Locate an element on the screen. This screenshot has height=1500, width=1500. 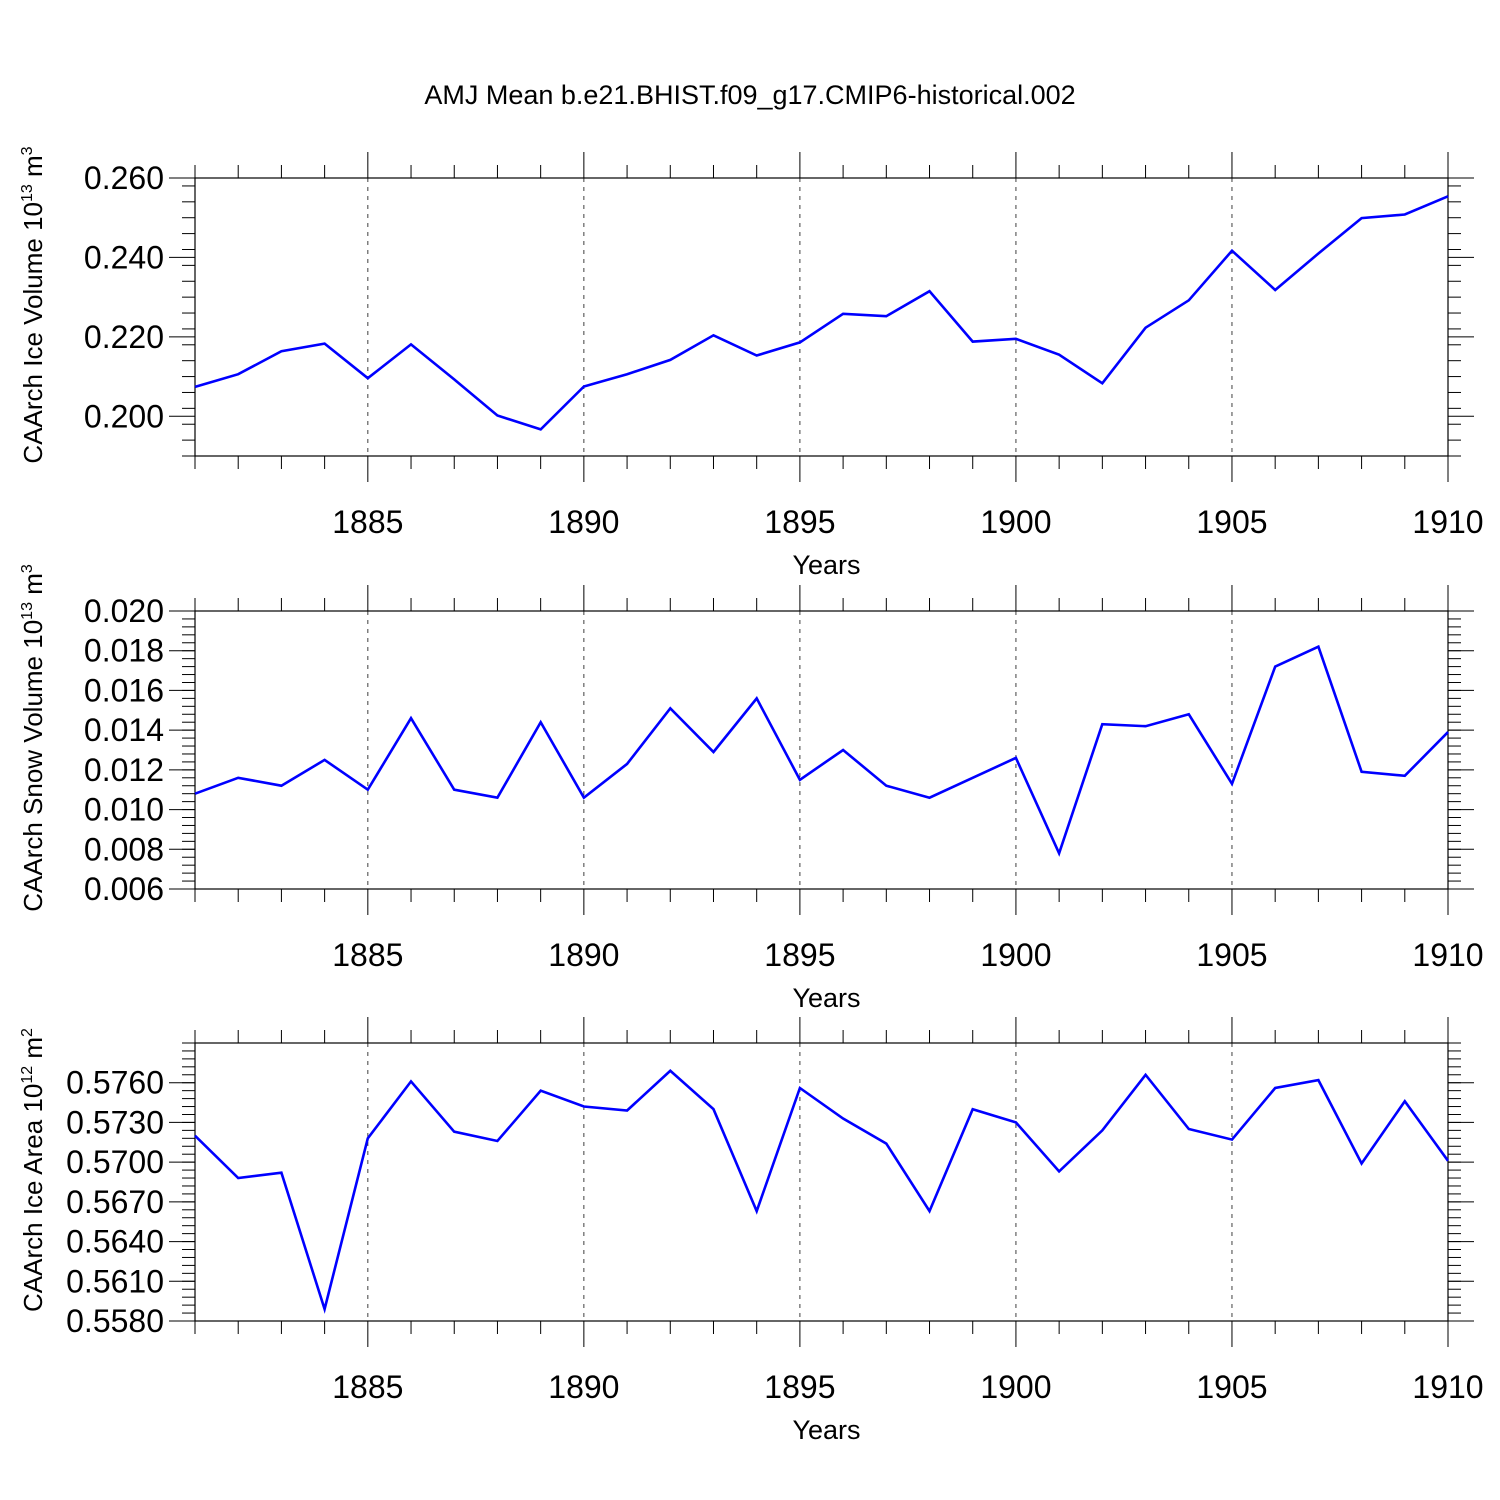
y-tick-label: 0.5640 is located at coordinates (115, 1242).